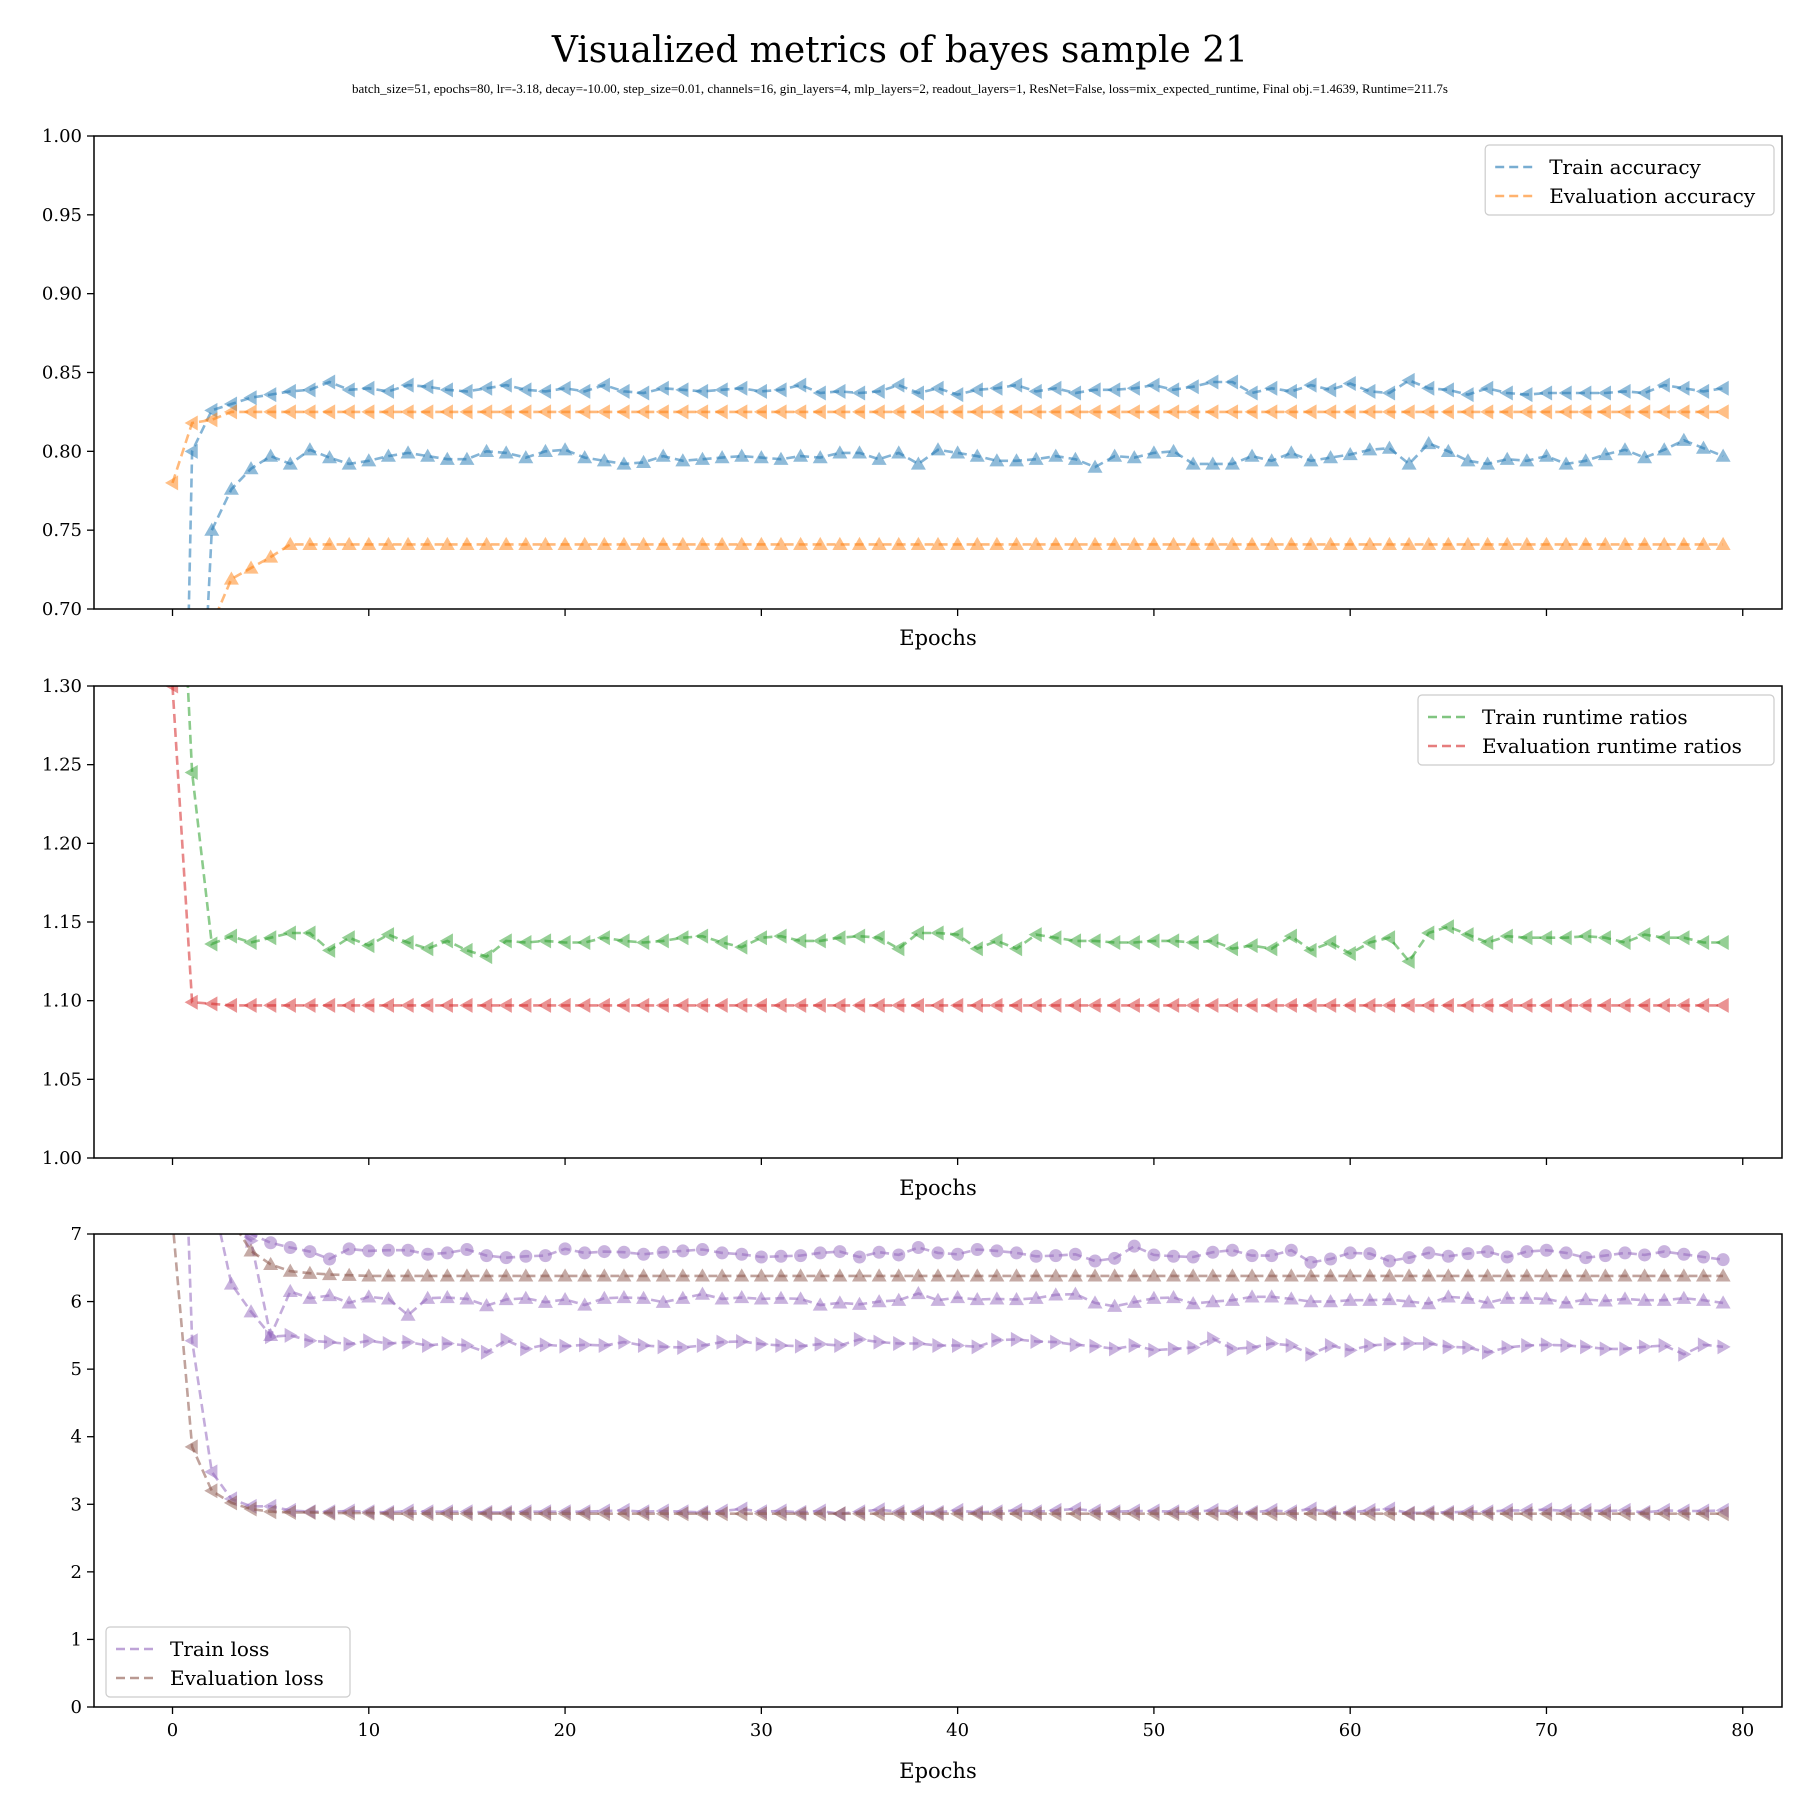  What do you see at coordinates (899, 50) in the screenshot?
I see `figure-title: Visualized metrics of bayes sample 21` at bounding box center [899, 50].